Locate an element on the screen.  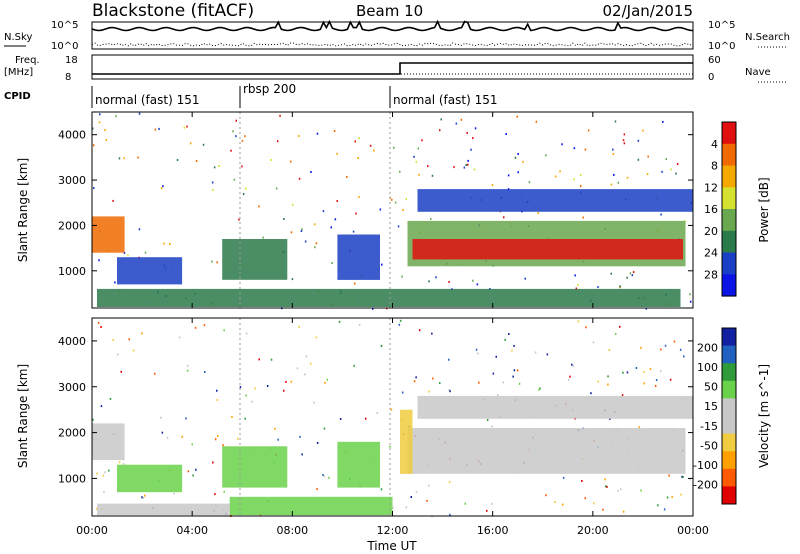
y-tick-label: 4000 is located at coordinates (72, 341).